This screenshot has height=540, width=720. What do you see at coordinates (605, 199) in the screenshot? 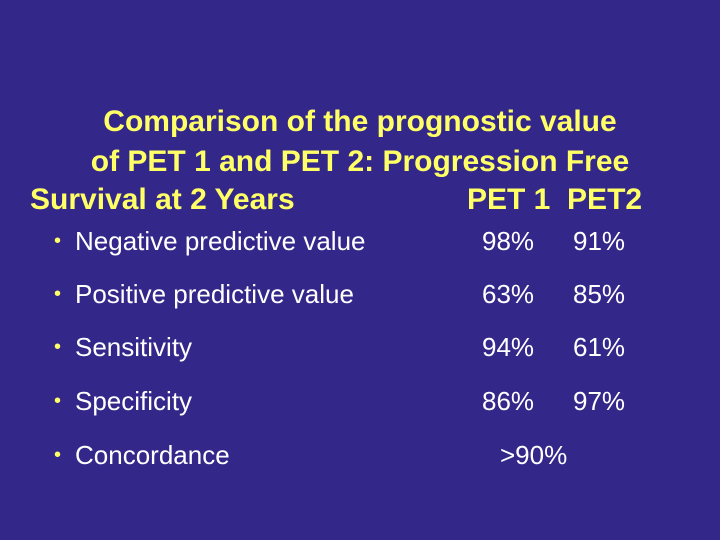
I see `pet2-header: PET2` at bounding box center [605, 199].